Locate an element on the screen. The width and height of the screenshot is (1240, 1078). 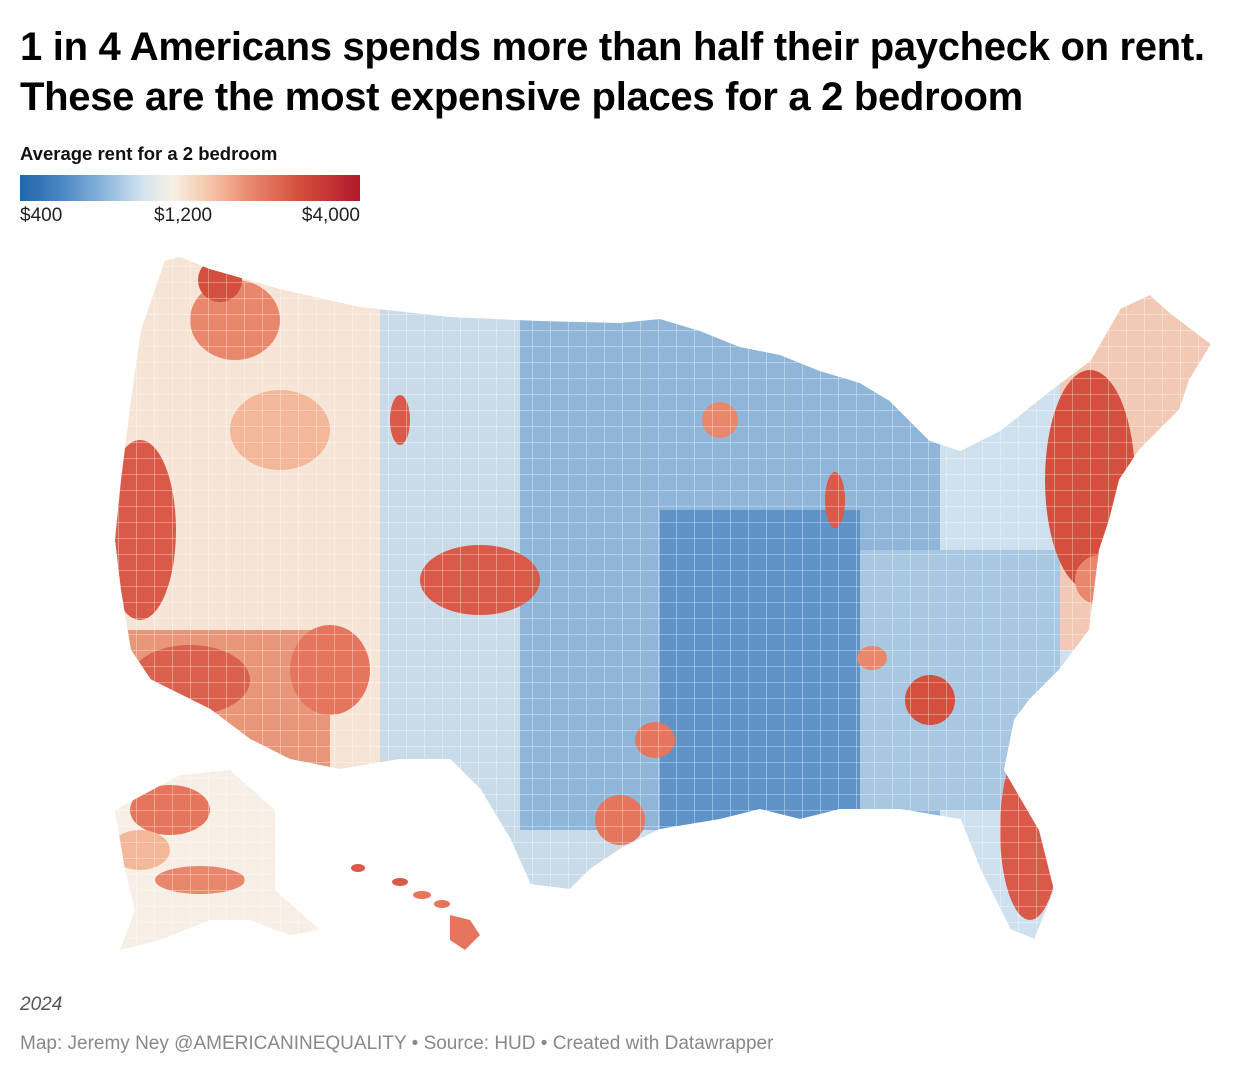
legend-ticks: $400 $1,200 $4,000 is located at coordinates (190, 213).